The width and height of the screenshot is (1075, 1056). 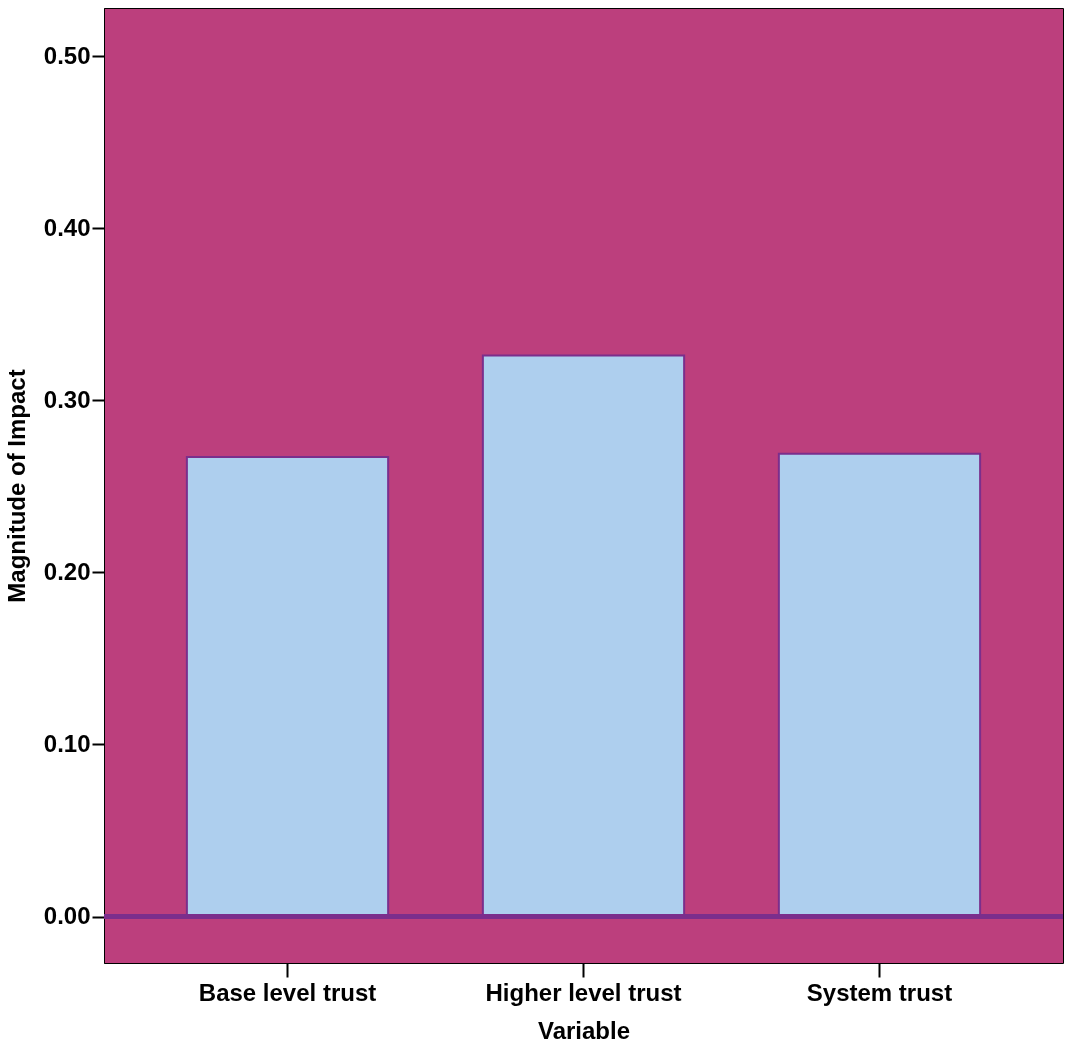 What do you see at coordinates (584, 1030) in the screenshot?
I see `x-axis-title: Variable` at bounding box center [584, 1030].